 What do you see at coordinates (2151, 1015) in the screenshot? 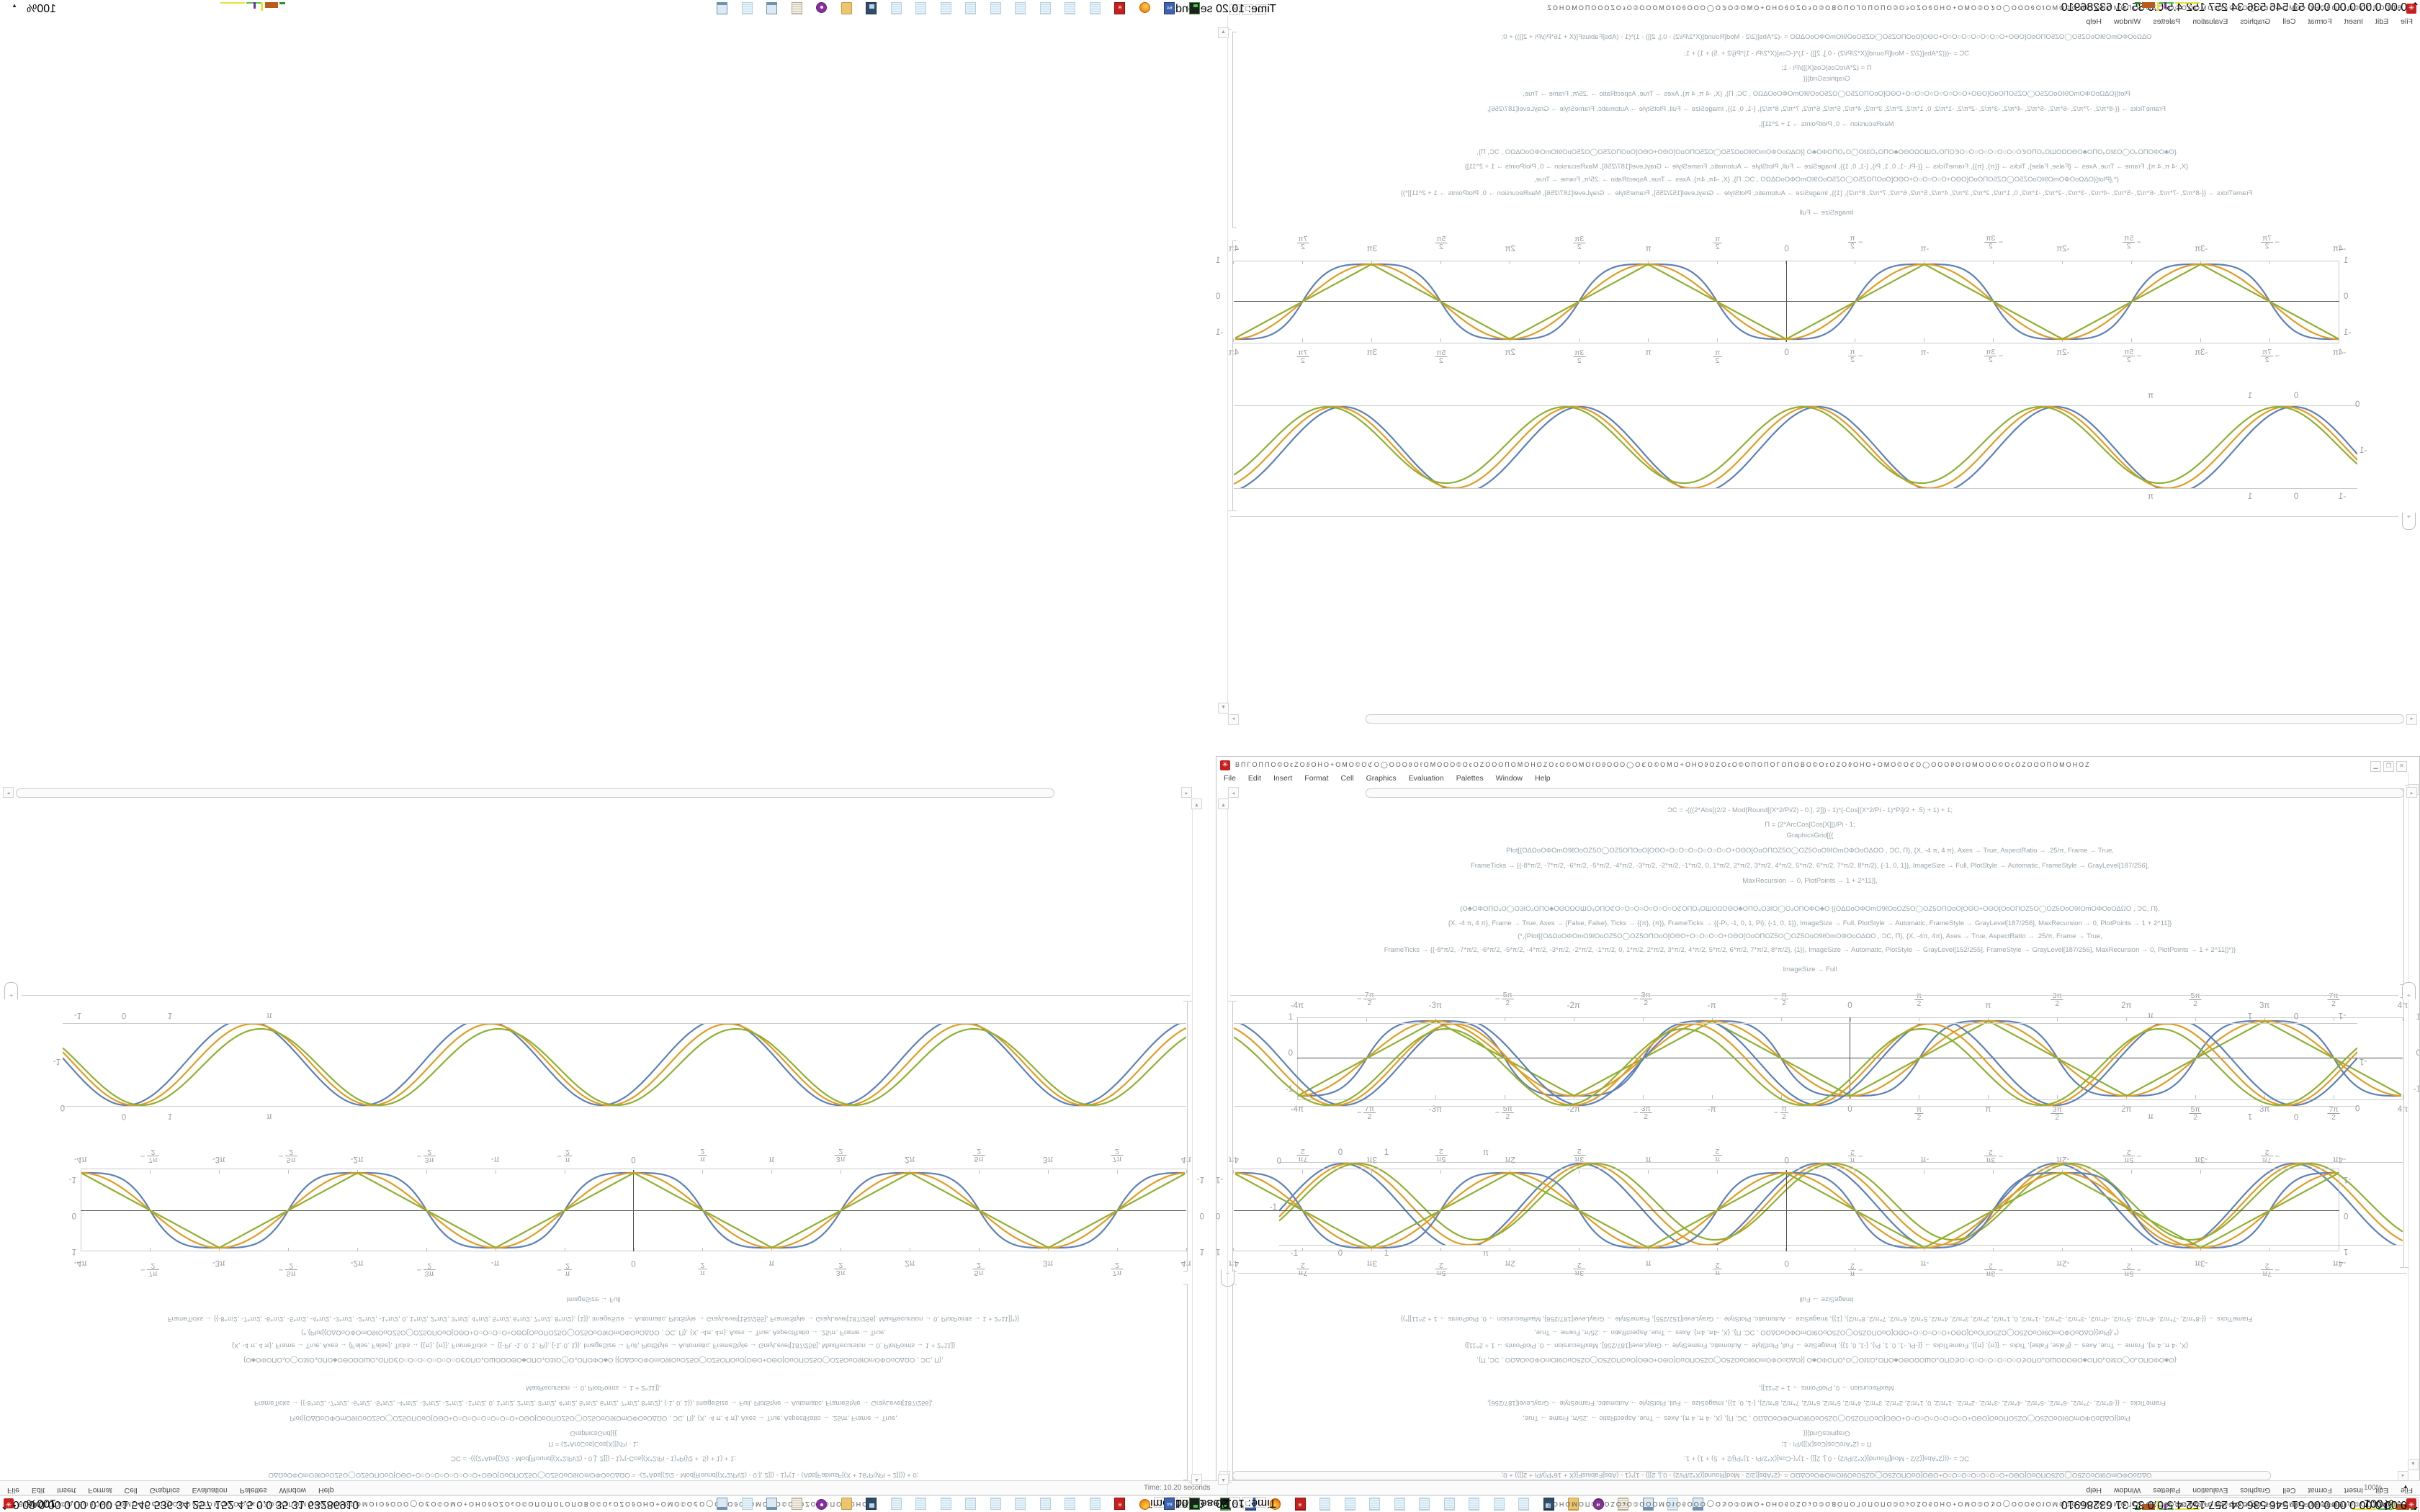
I see `mirror-r-row2-bottom-tick-π: π` at bounding box center [2151, 1015].